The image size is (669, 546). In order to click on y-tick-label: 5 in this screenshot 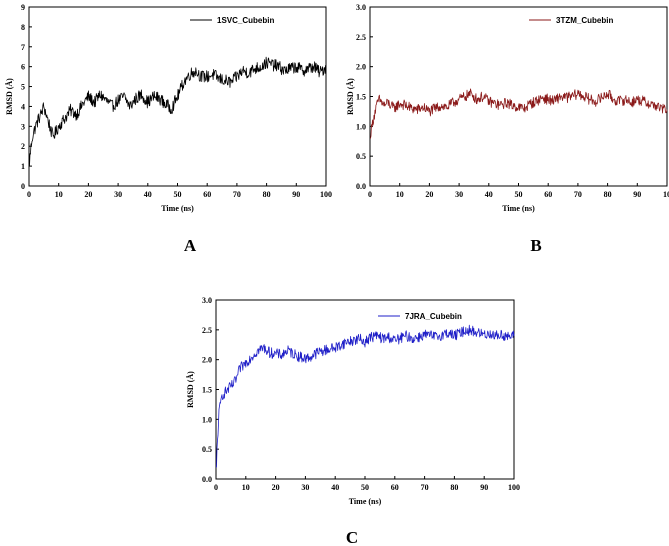, I will do `click(23, 87)`.